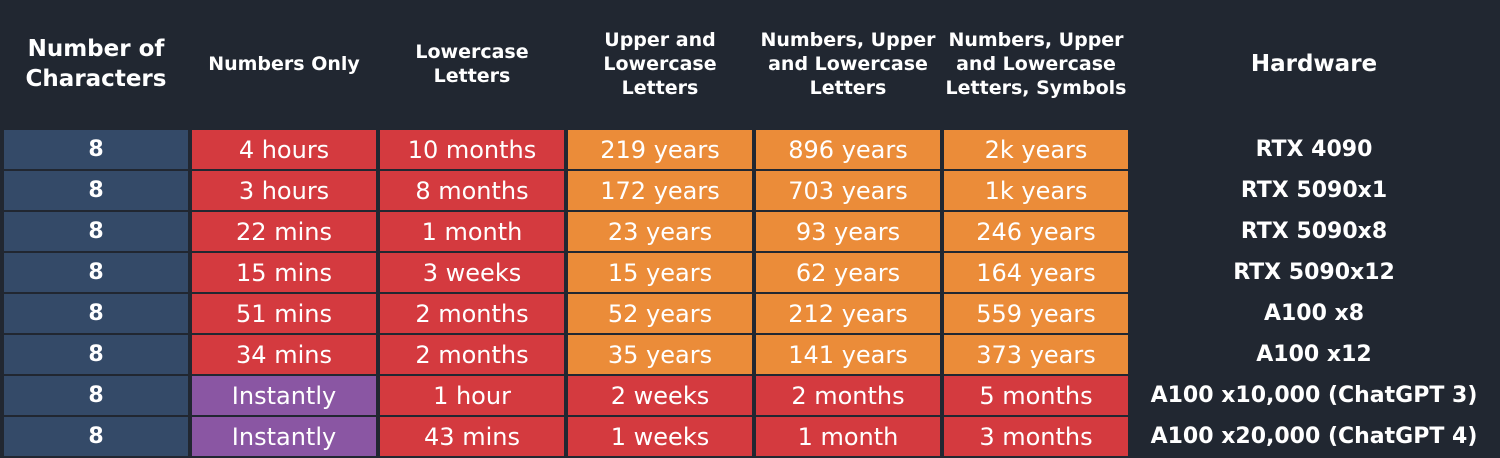 Image resolution: width=1500 pixels, height=458 pixels. Describe the element at coordinates (472, 272) in the screenshot. I see `cell-lowercase: 3 weeks` at that location.